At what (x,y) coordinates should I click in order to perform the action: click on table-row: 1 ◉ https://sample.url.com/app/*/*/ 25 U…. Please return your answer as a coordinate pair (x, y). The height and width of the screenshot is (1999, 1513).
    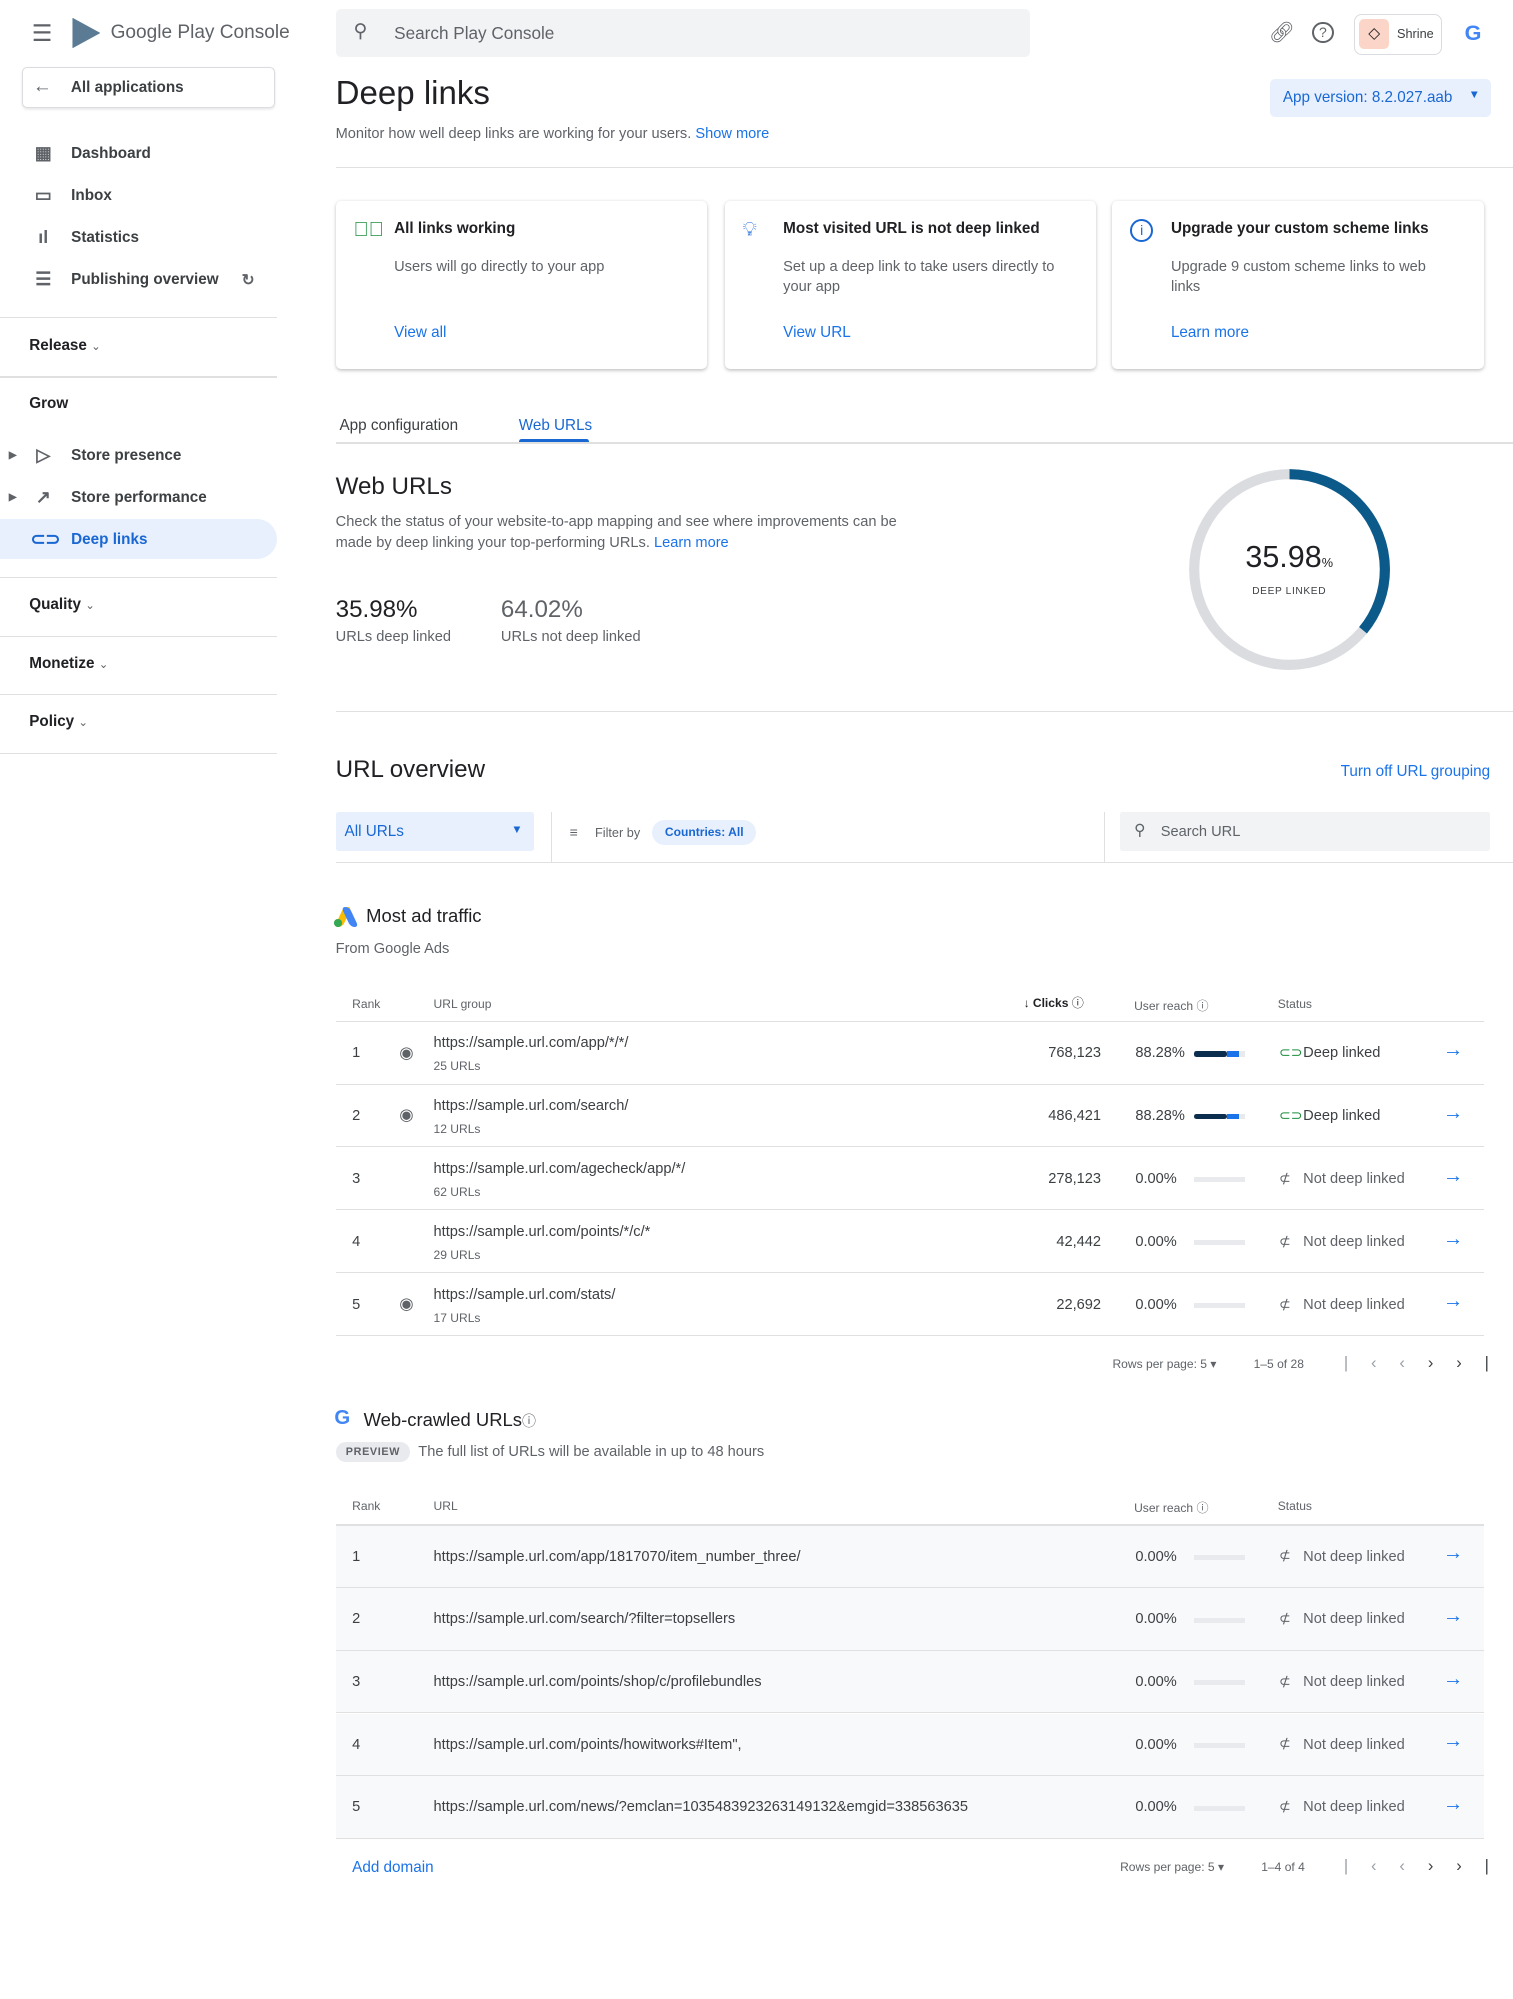
    Looking at the image, I should click on (909, 1053).